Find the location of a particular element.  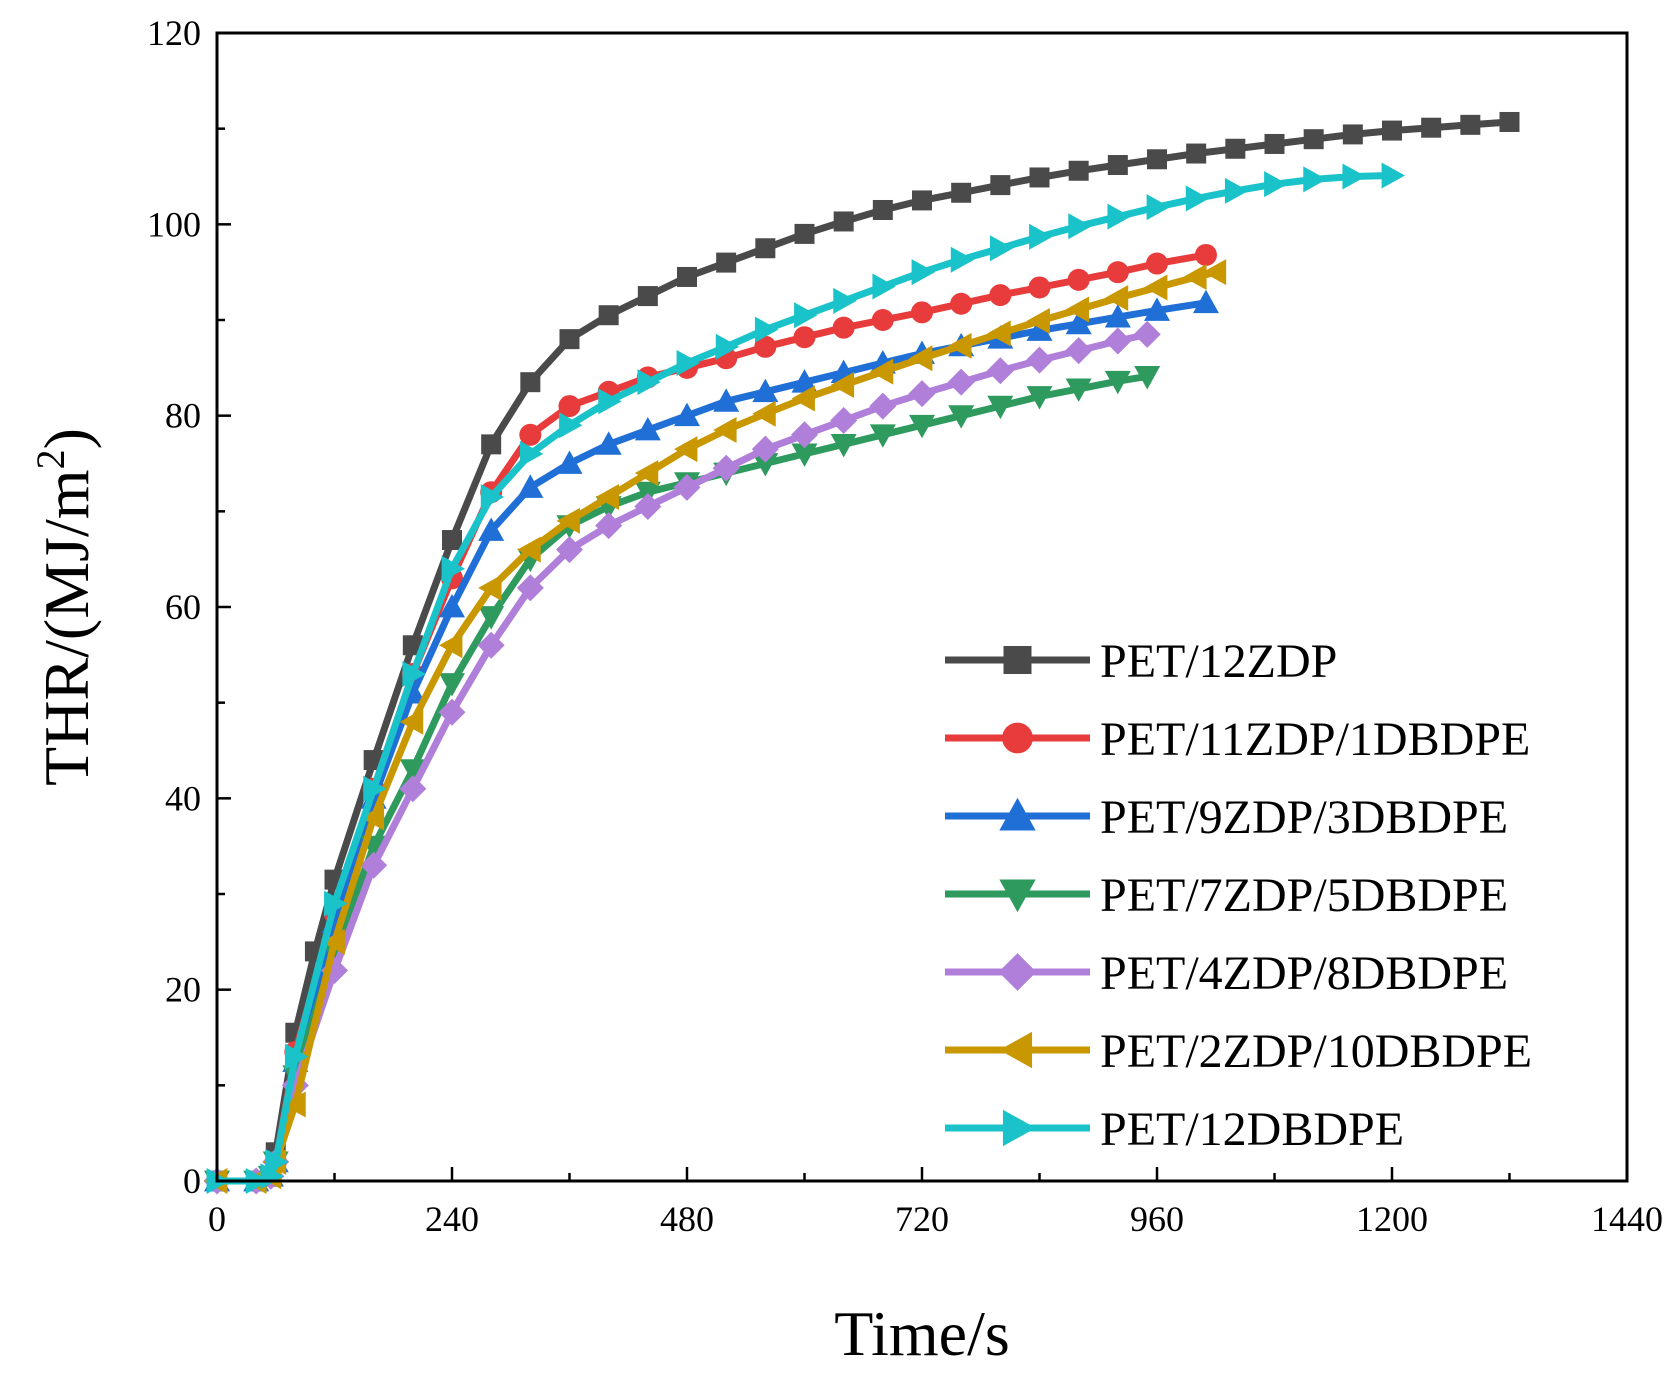

legend-label: PET/7ZDP/5DBDPE is located at coordinates (1304, 895).